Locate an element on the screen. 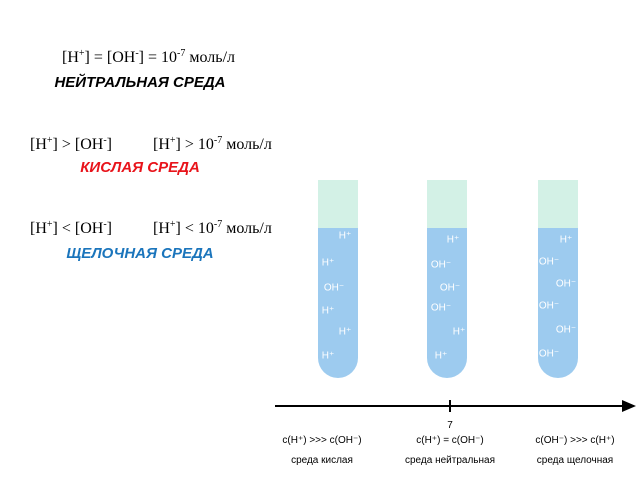  formula: [H+] < [OH-] is located at coordinates (71, 228).